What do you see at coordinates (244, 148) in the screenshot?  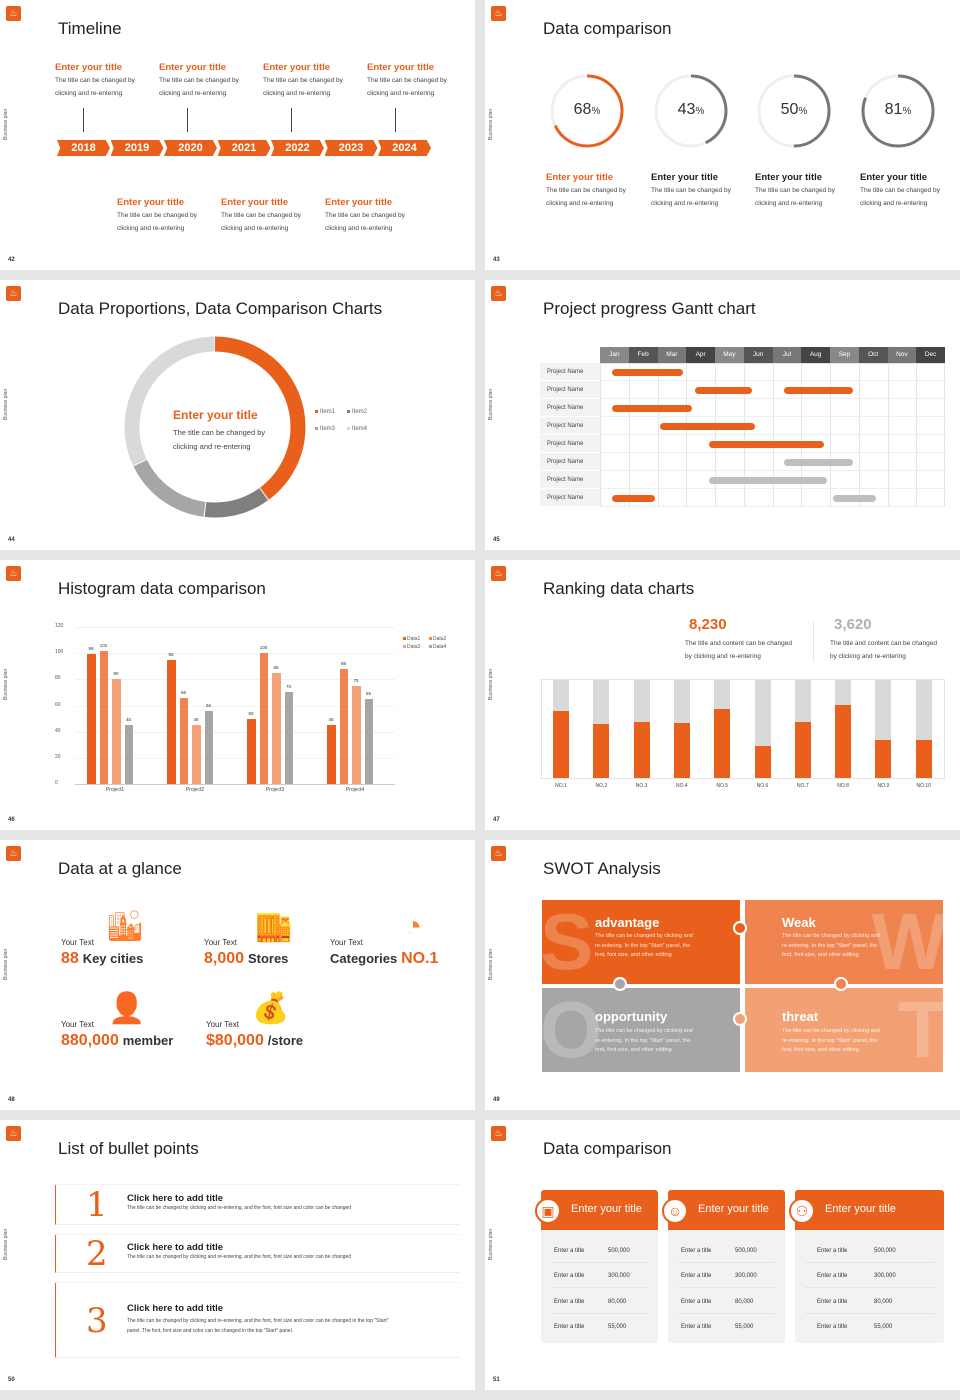 I see `year-arrow-segment: 2021` at bounding box center [244, 148].